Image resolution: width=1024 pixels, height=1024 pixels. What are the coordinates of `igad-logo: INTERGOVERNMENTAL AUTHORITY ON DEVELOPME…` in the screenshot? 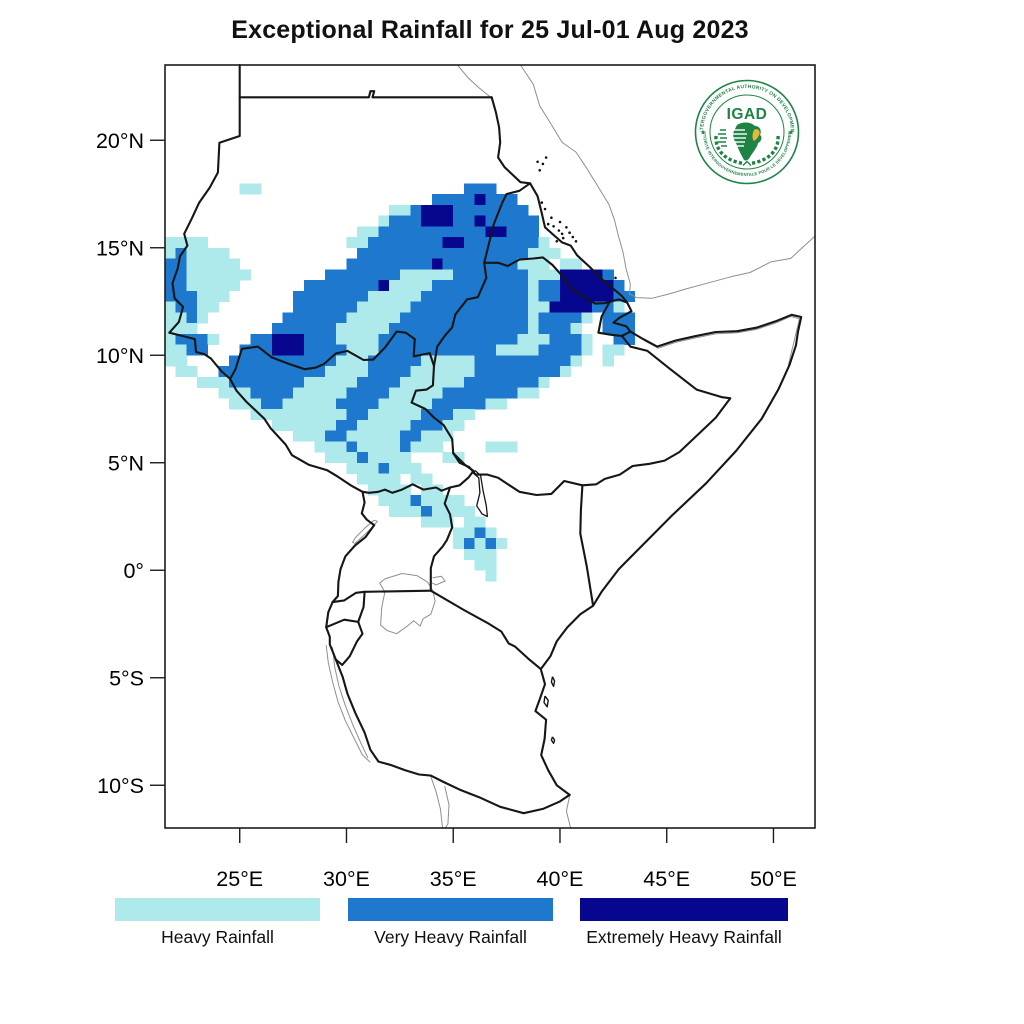 It's located at (747, 132).